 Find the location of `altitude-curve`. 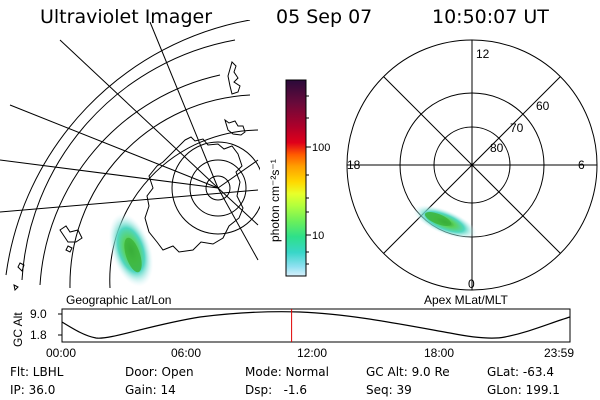

altitude-curve is located at coordinates (316, 325).